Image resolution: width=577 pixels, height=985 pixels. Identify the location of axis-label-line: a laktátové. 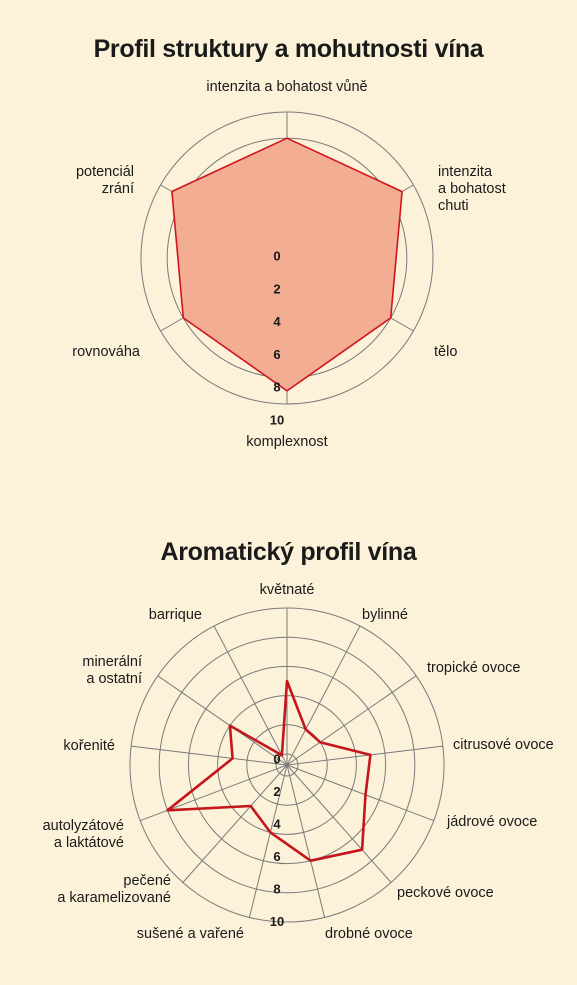
(89, 843).